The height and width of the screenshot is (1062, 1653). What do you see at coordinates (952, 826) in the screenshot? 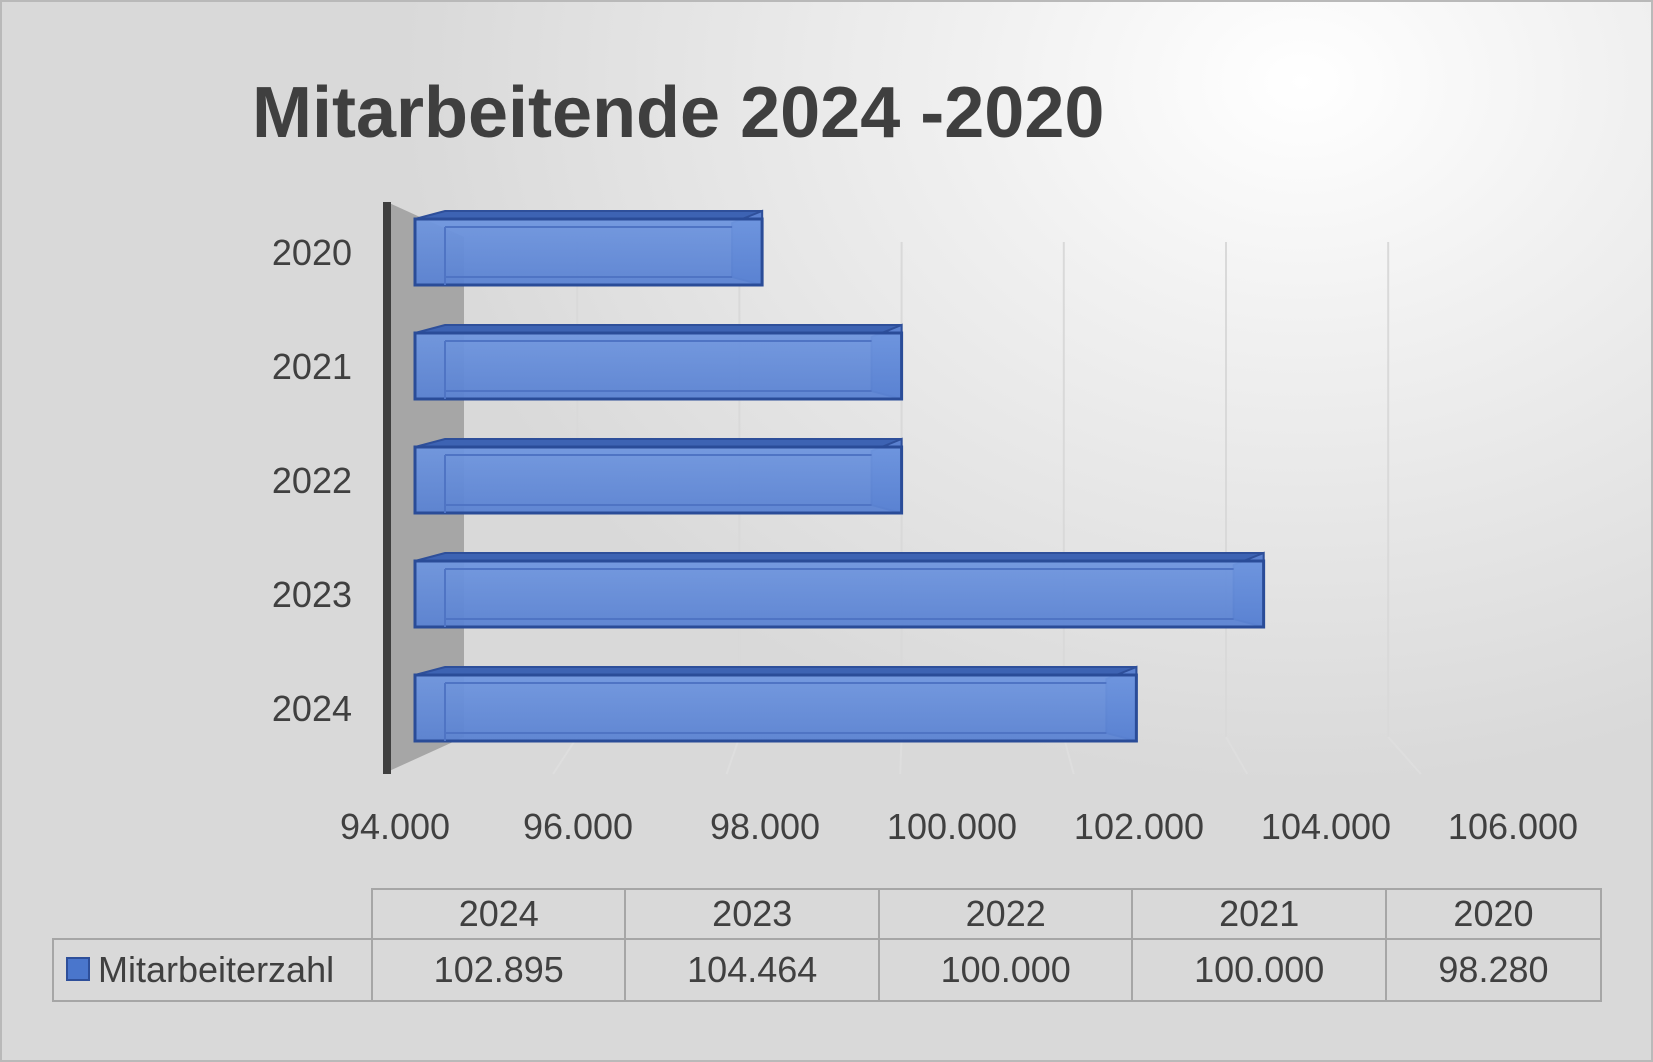
I see `value-tick-label: 100.000` at bounding box center [952, 826].